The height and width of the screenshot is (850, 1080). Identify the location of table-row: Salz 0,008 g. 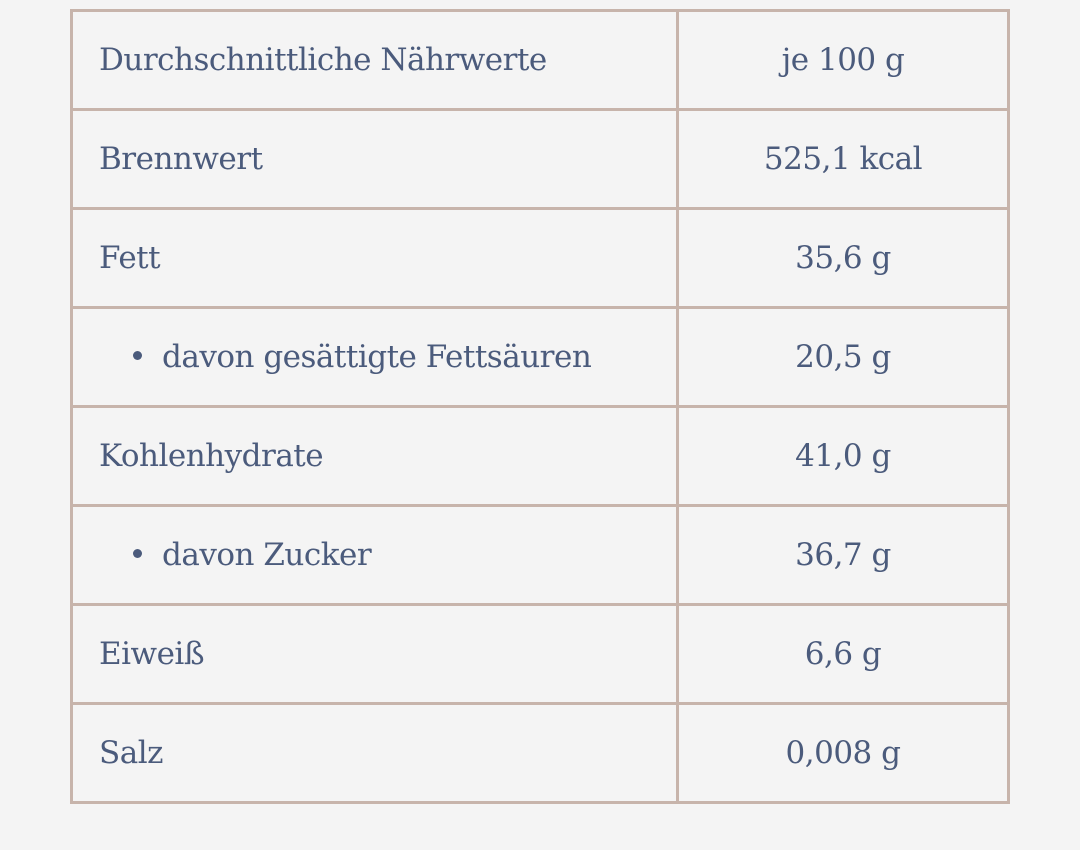
(540, 753).